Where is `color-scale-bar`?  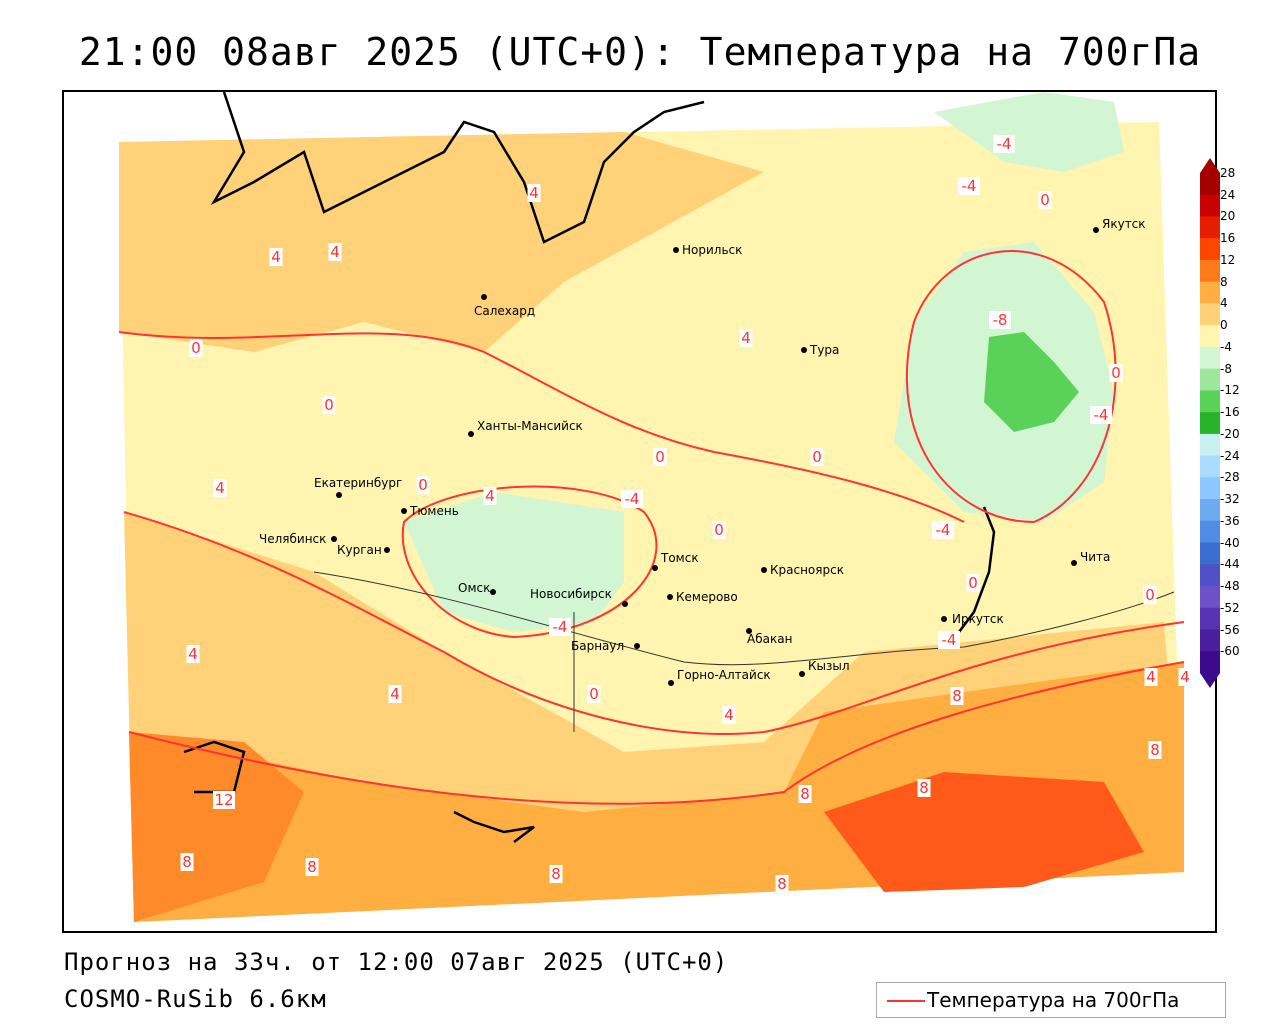
color-scale-bar is located at coordinates (1210, 423).